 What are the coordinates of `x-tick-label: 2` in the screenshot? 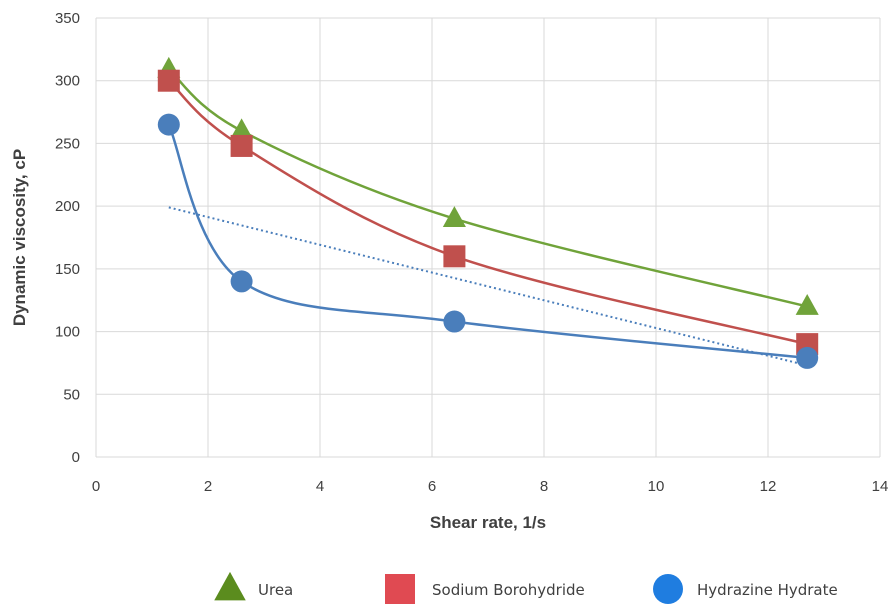 It's located at (208, 486).